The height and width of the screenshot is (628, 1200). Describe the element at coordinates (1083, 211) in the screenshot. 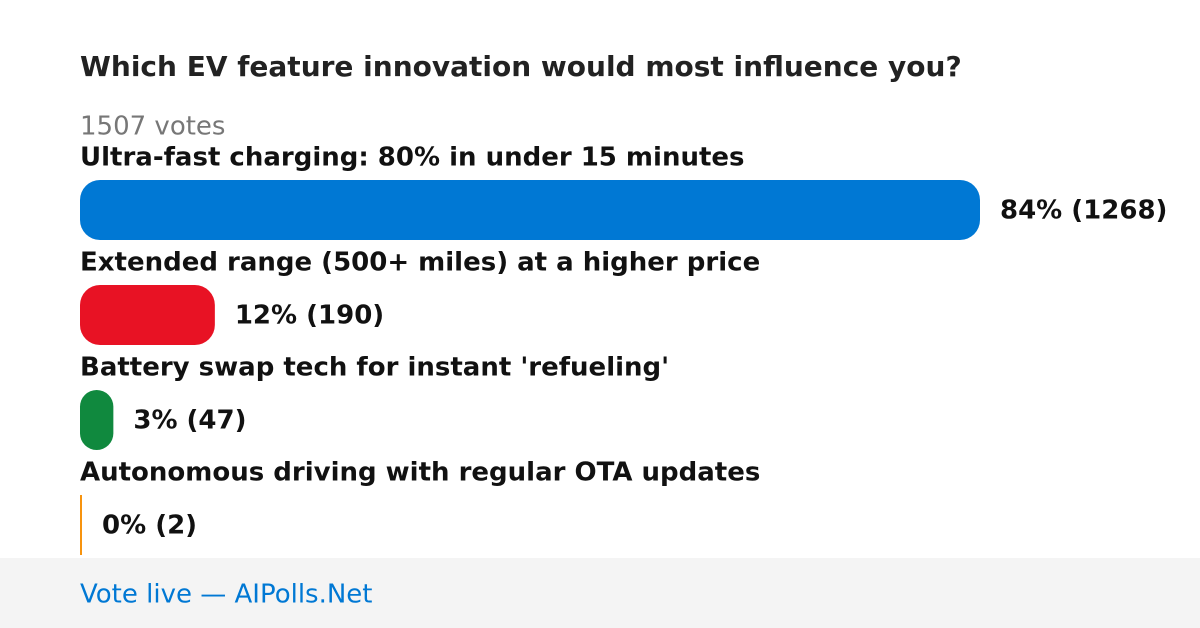

I see `value-label: 84% (1268)` at that location.